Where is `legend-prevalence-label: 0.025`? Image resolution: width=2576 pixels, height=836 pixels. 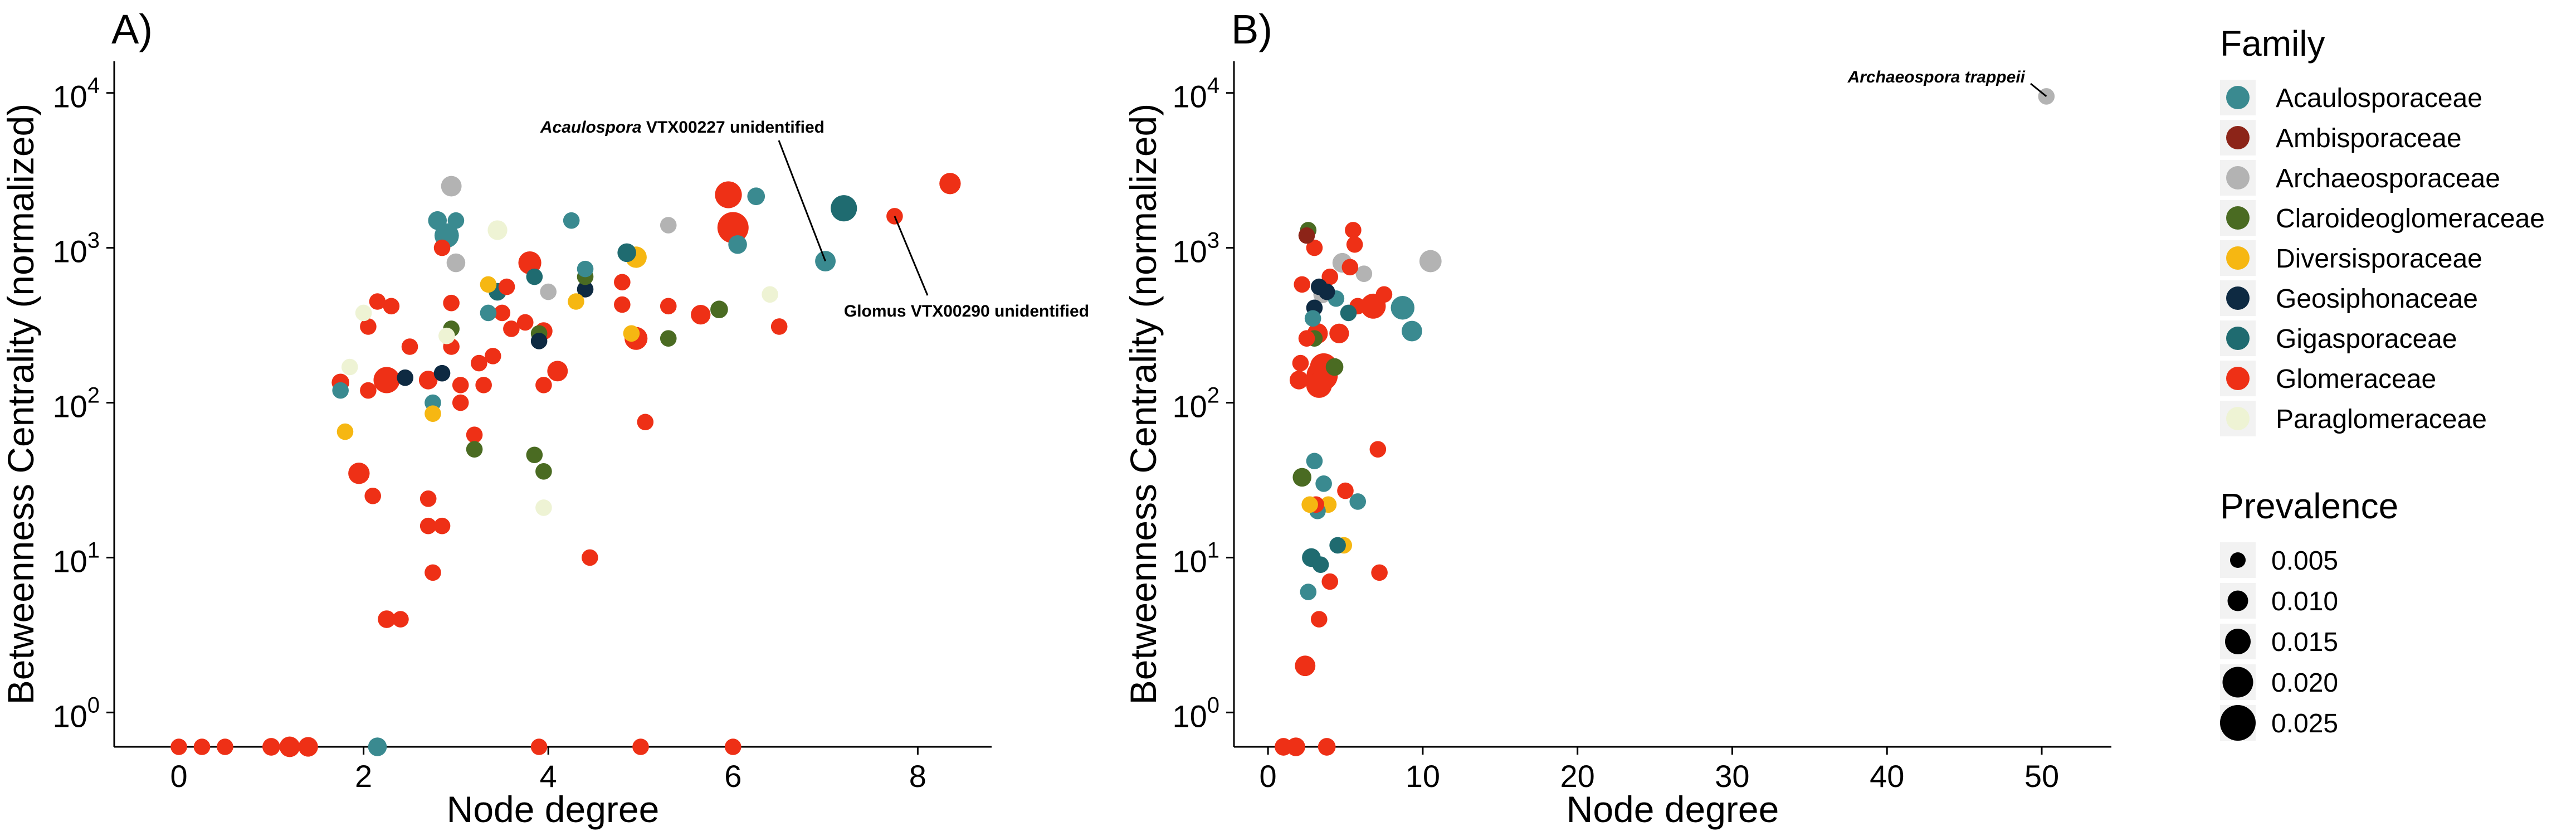 legend-prevalence-label: 0.025 is located at coordinates (2304, 723).